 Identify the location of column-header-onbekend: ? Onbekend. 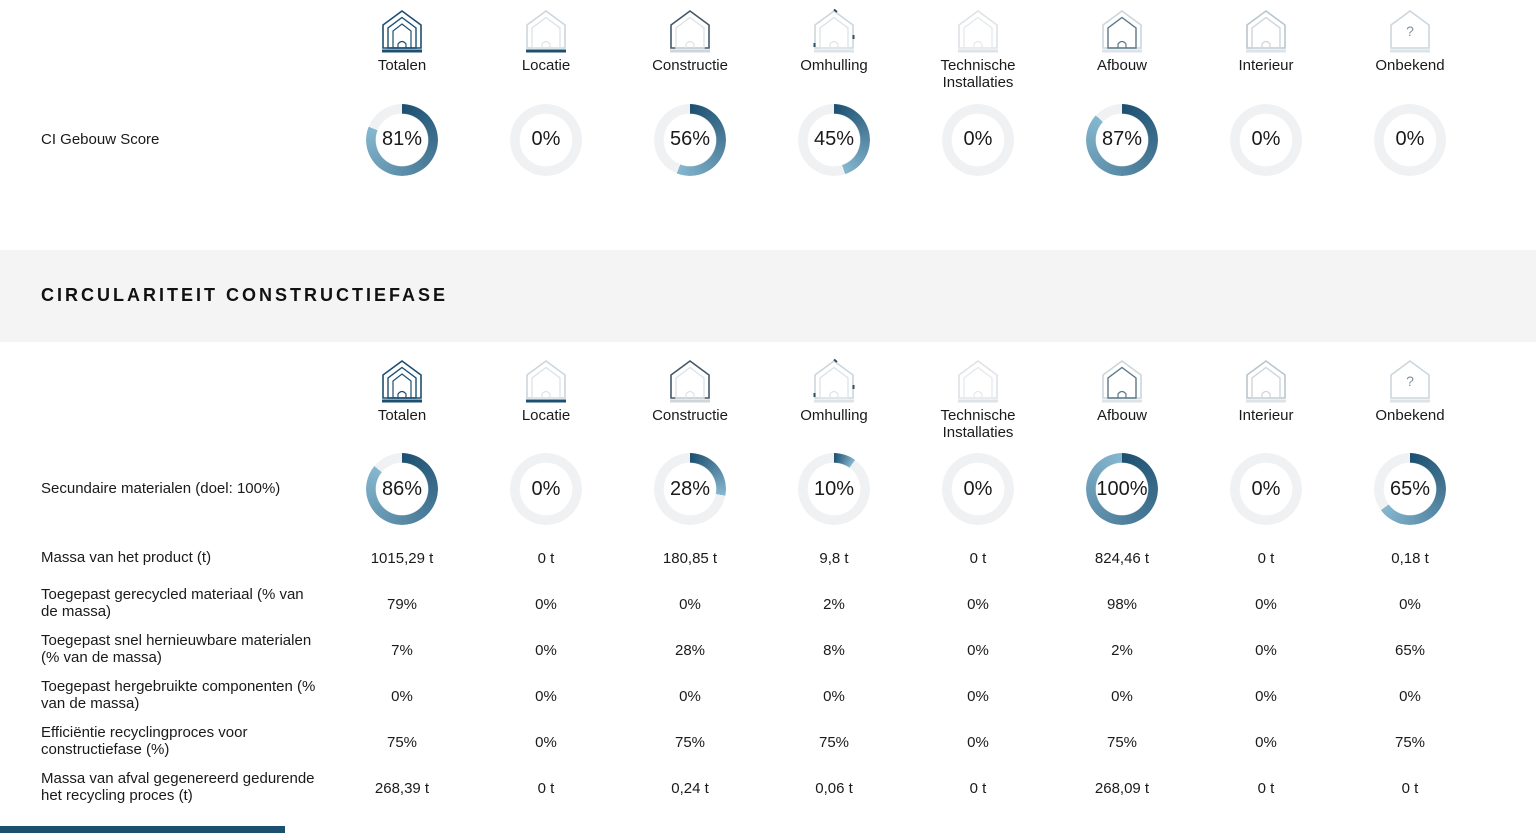
(1410, 50).